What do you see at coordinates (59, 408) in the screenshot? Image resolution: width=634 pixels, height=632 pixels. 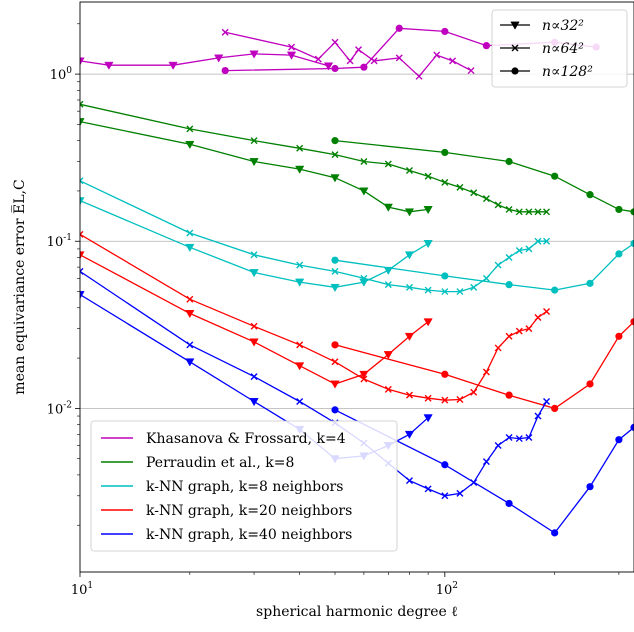 I see `tick-label: 10⁻²` at bounding box center [59, 408].